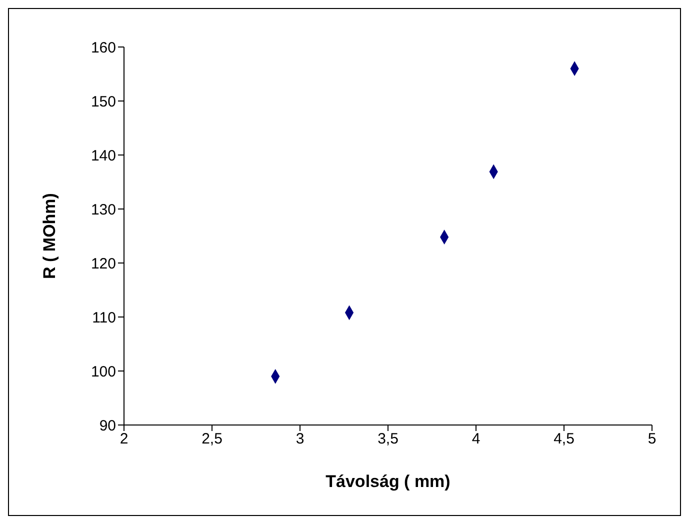  Describe the element at coordinates (388, 481) in the screenshot. I see `x-axis-title: Távolság ( mm)` at that location.